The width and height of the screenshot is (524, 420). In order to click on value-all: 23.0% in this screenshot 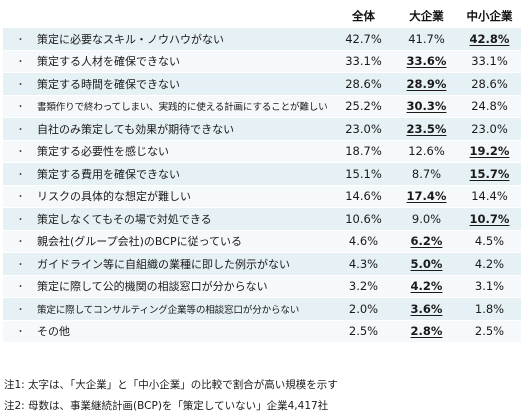, I will do `click(363, 129)`.